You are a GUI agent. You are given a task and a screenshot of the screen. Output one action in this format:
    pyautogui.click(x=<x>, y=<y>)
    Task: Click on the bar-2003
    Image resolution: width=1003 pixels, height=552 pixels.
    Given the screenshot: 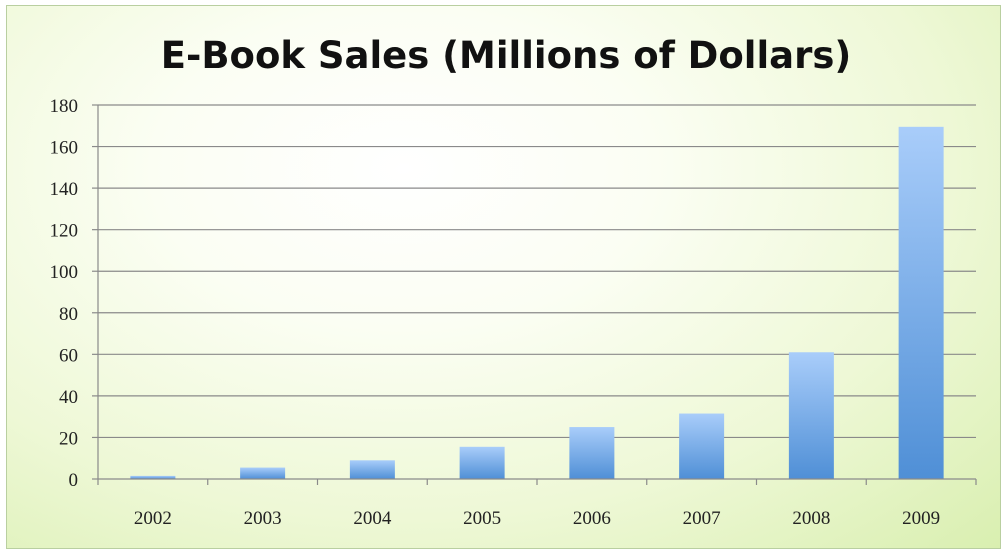 What is the action you would take?
    pyautogui.click(x=263, y=473)
    